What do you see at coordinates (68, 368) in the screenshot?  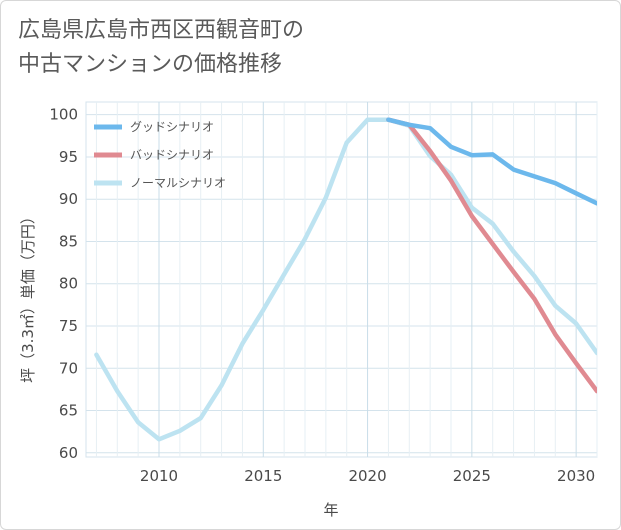 I see `y-tick-label: 70` at bounding box center [68, 368].